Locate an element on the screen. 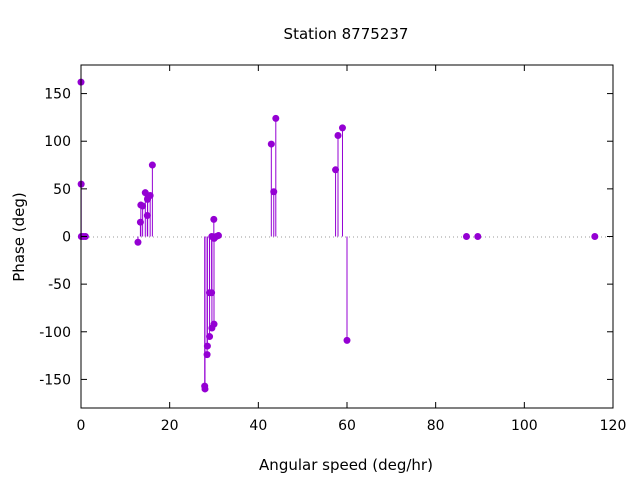 The width and height of the screenshot is (640, 480). y-tick-label: -100 is located at coordinates (55, 333).